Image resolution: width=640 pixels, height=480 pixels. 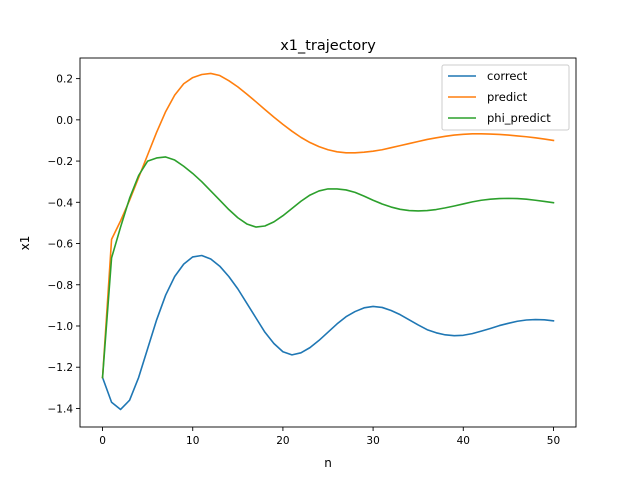 I want to click on x-axis-label: n, so click(x=328, y=463).